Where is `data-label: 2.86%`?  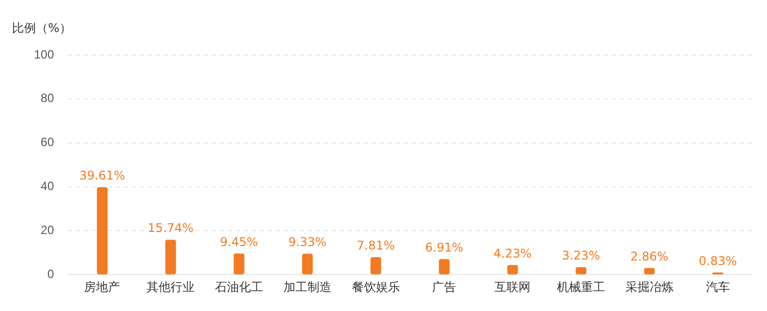 data-label: 2.86% is located at coordinates (649, 256).